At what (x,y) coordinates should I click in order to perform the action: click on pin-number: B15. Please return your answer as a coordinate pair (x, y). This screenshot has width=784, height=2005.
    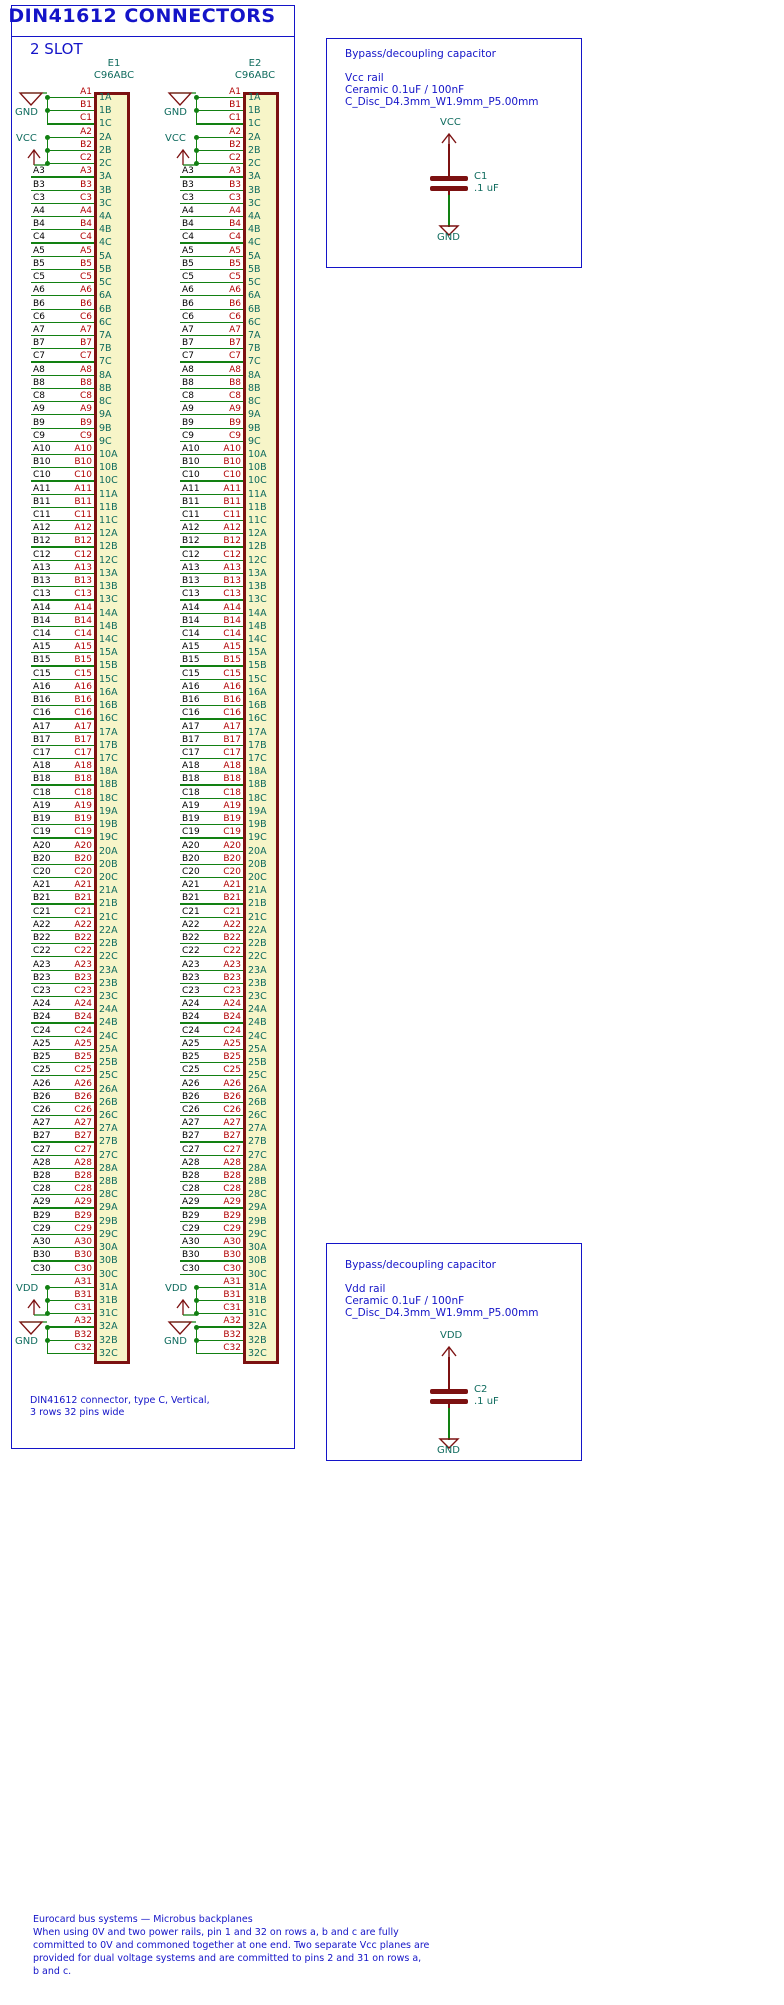
    Looking at the image, I should click on (83, 660).